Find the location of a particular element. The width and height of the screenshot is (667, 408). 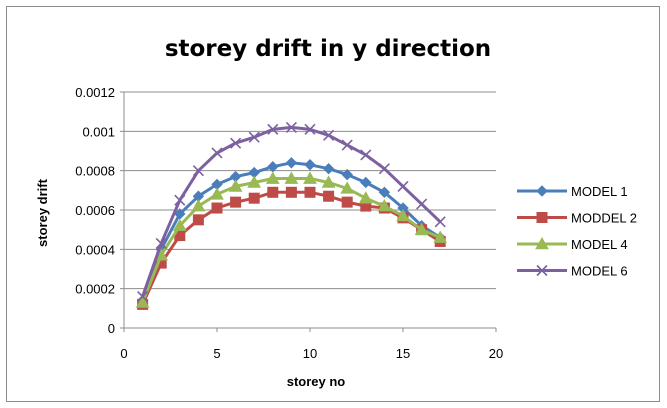

y-tick-label: 0.0006 is located at coordinates (95, 210).